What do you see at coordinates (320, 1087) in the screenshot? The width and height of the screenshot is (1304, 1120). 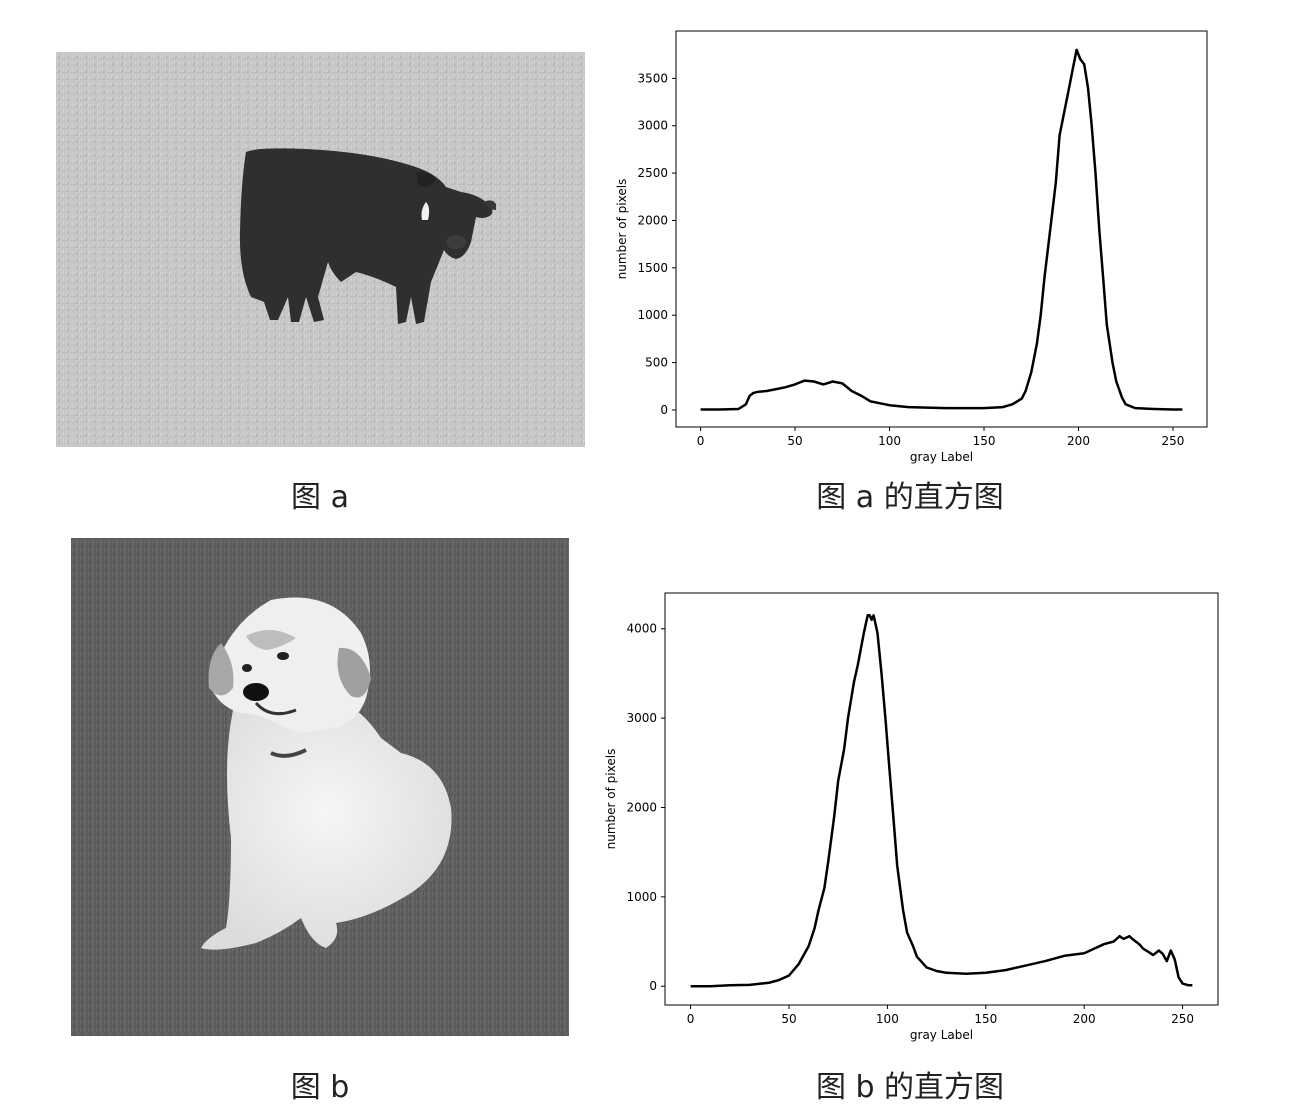 I see `caption-image-b: 图 b` at bounding box center [320, 1087].